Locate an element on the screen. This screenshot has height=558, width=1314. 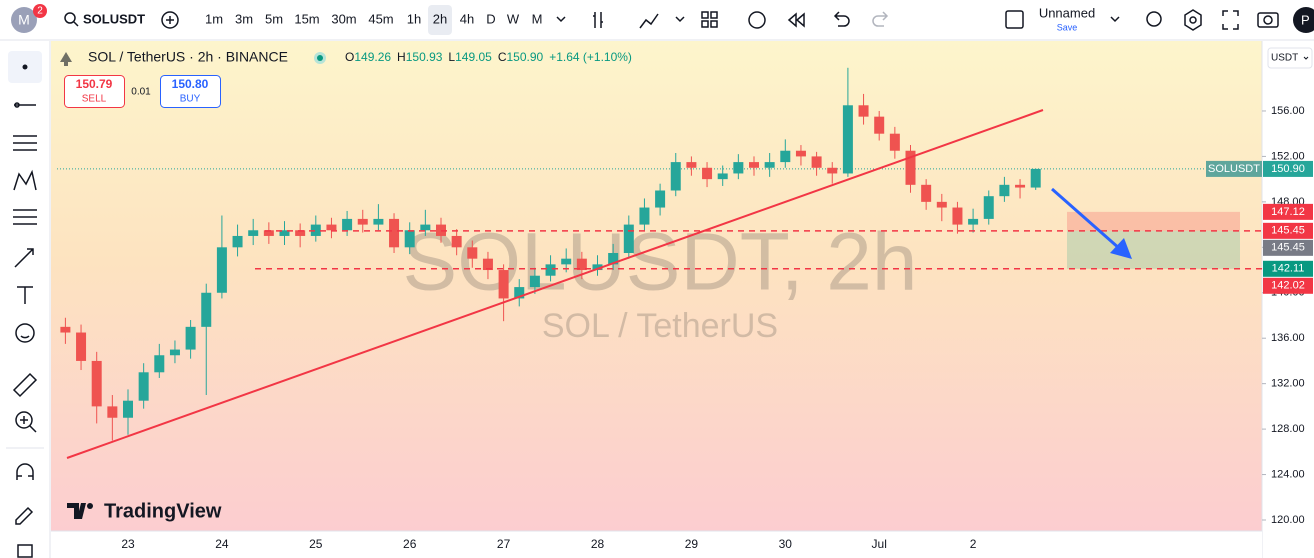
replay-icon is located at coordinates (796, 20).